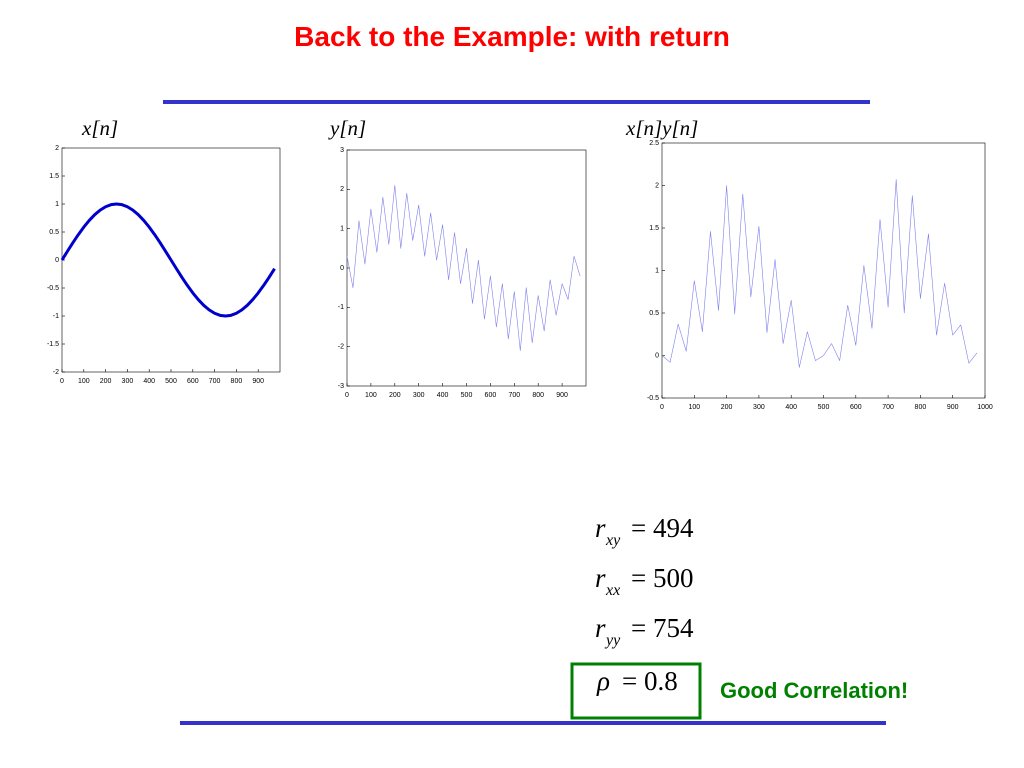 Image resolution: width=1024 pixels, height=768 pixels. Describe the element at coordinates (612, 590) in the screenshot. I see `eq-subscript: xx` at that location.